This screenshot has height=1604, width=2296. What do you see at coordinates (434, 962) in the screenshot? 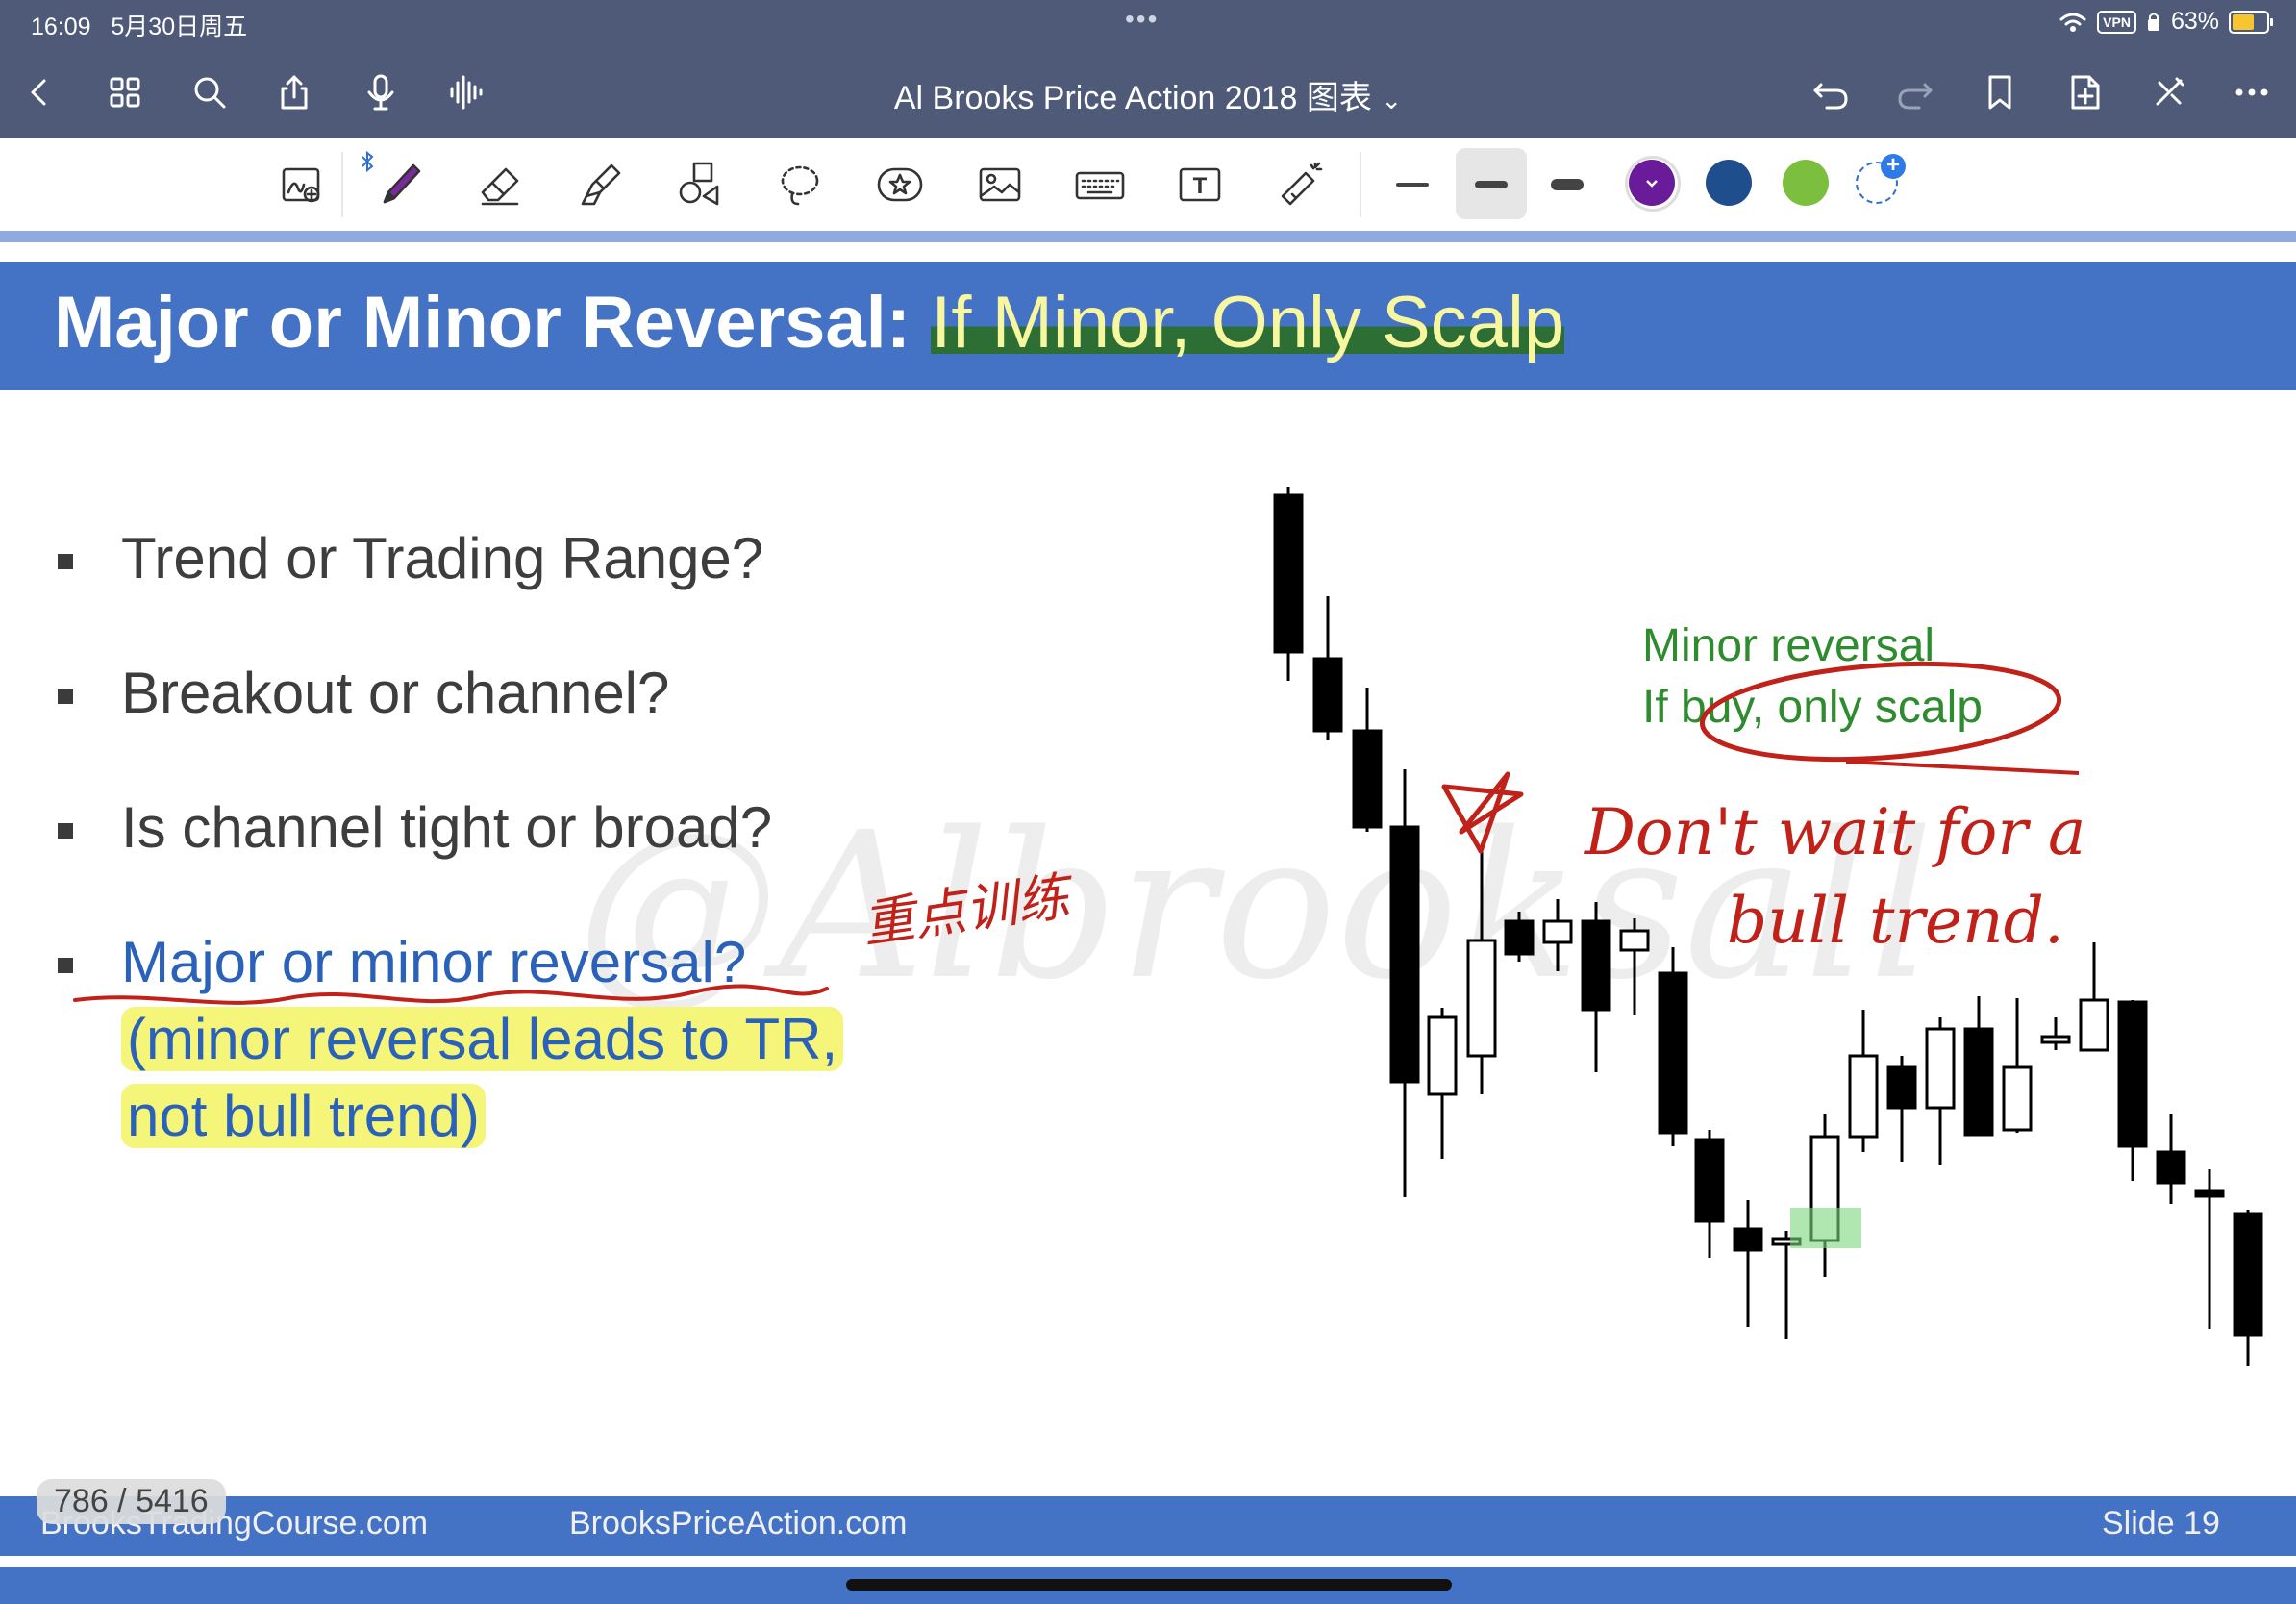
I see `bullet-4: Major or minor reversal?` at bounding box center [434, 962].